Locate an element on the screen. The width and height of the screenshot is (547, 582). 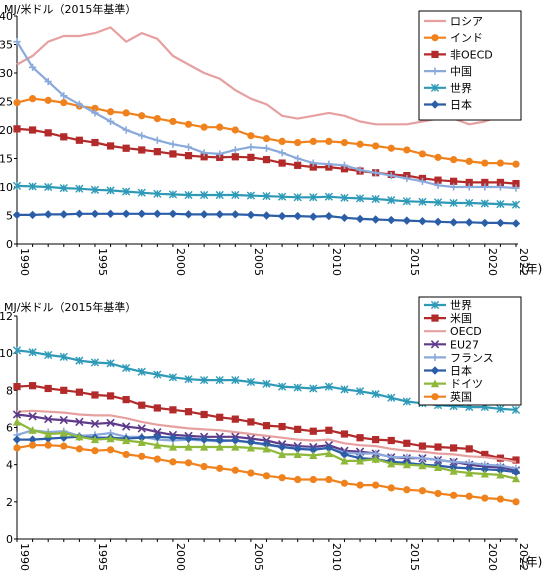
legend-marker-英国 is located at coordinates (435, 397).